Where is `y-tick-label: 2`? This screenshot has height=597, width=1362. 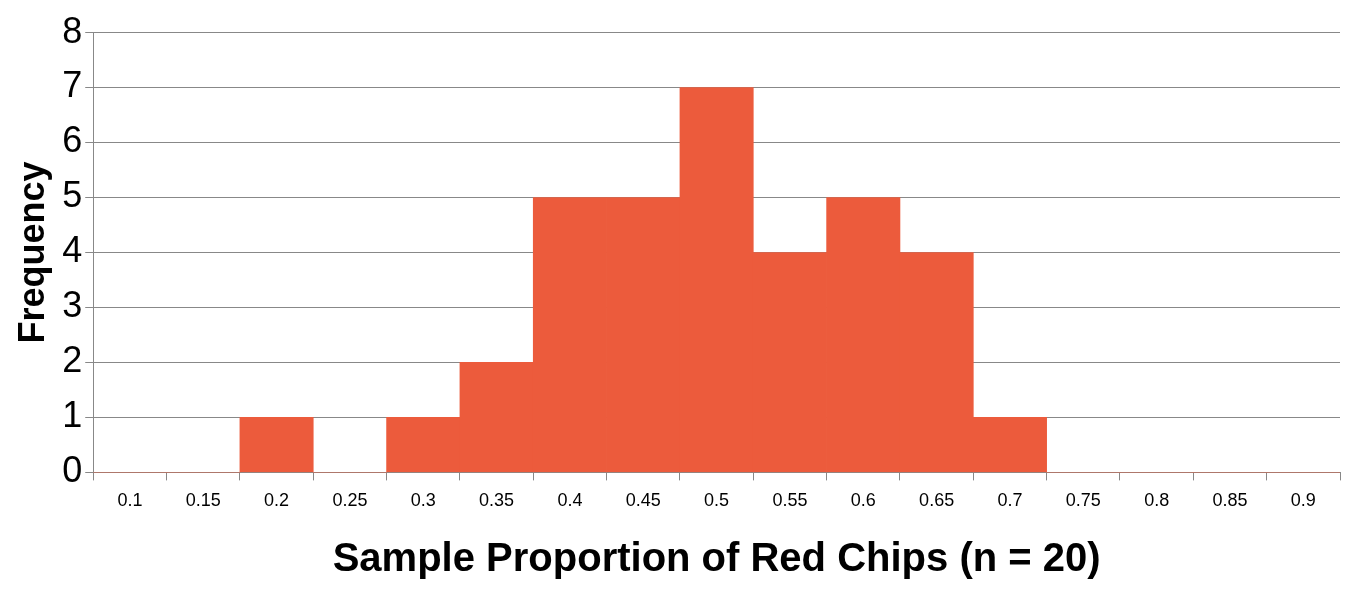 y-tick-label: 2 is located at coordinates (72, 360).